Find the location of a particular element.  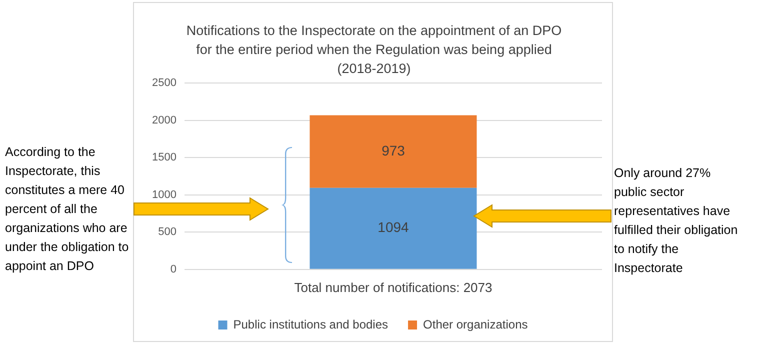

y-tick-label: 1000 is located at coordinates (164, 194).